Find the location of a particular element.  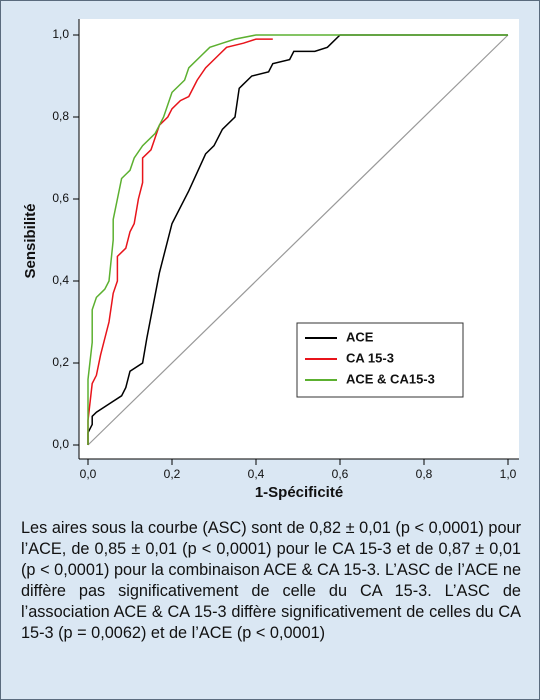

y-tick-label: 0,8 is located at coordinates (60, 116).